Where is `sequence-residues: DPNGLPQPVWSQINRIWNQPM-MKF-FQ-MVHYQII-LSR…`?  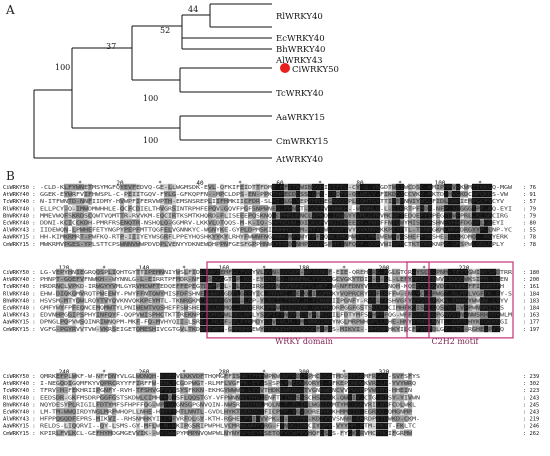
sequence-residues: DPNGLPQPVWSQINRIWNQPM-MKF-FQ-MVHYQII-LSR… is located at coordinates (274, 323).